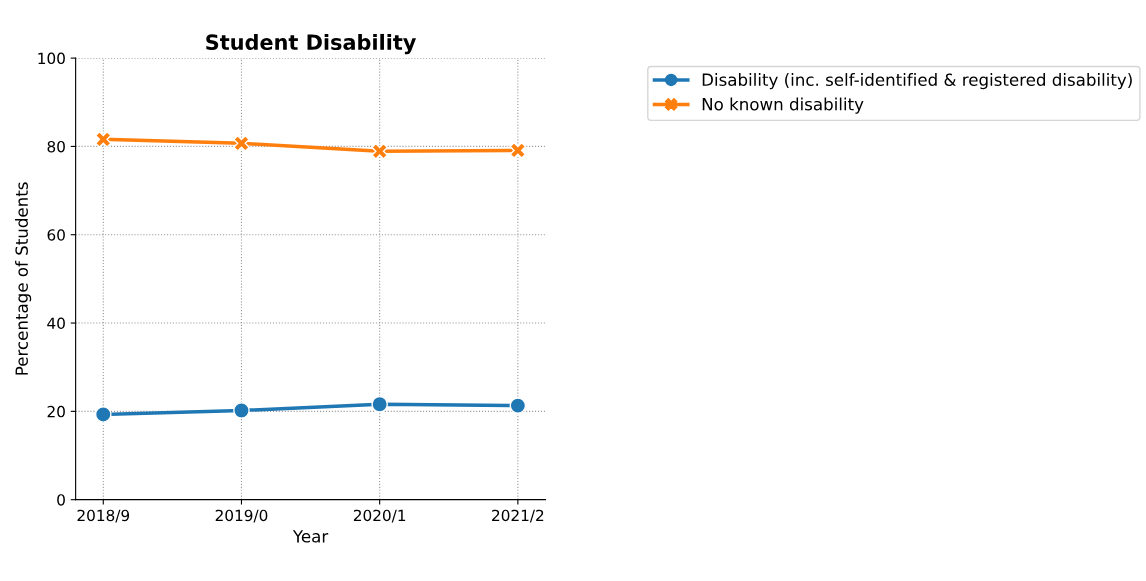 This screenshot has width=1146, height=581. What do you see at coordinates (917, 81) in the screenshot?
I see `legend-label: Disability (inc. self-identified & registered disability)` at bounding box center [917, 81].